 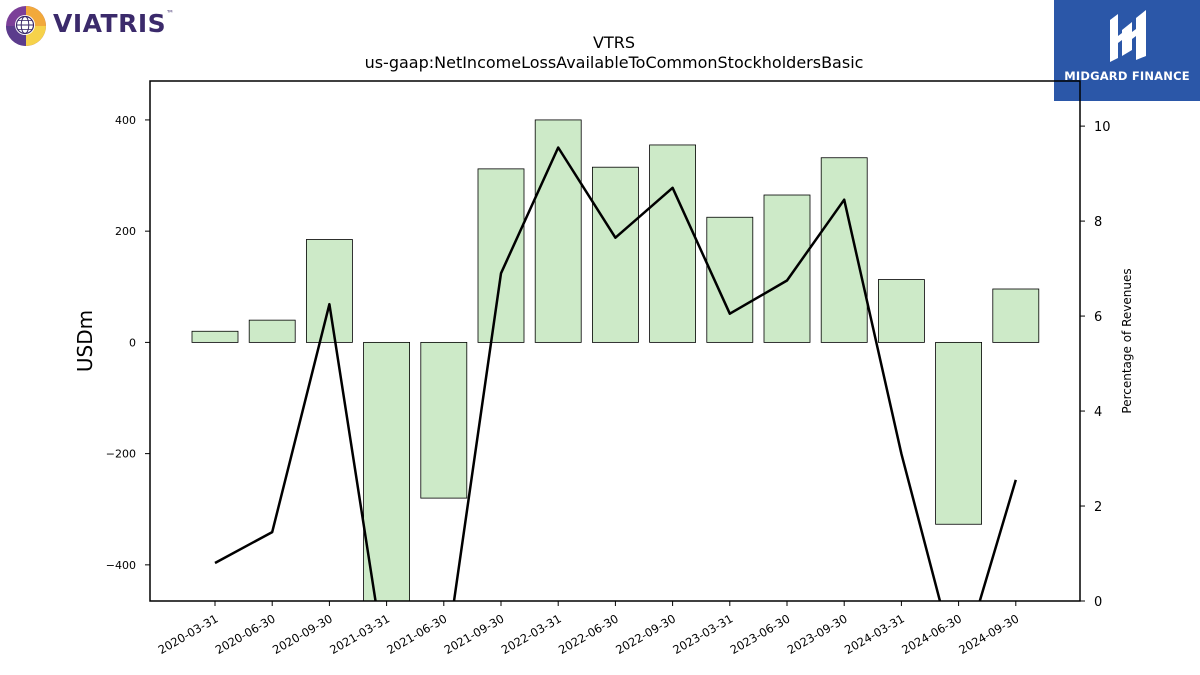 I want to click on y2-tick-label: 6, so click(x=1098, y=317).